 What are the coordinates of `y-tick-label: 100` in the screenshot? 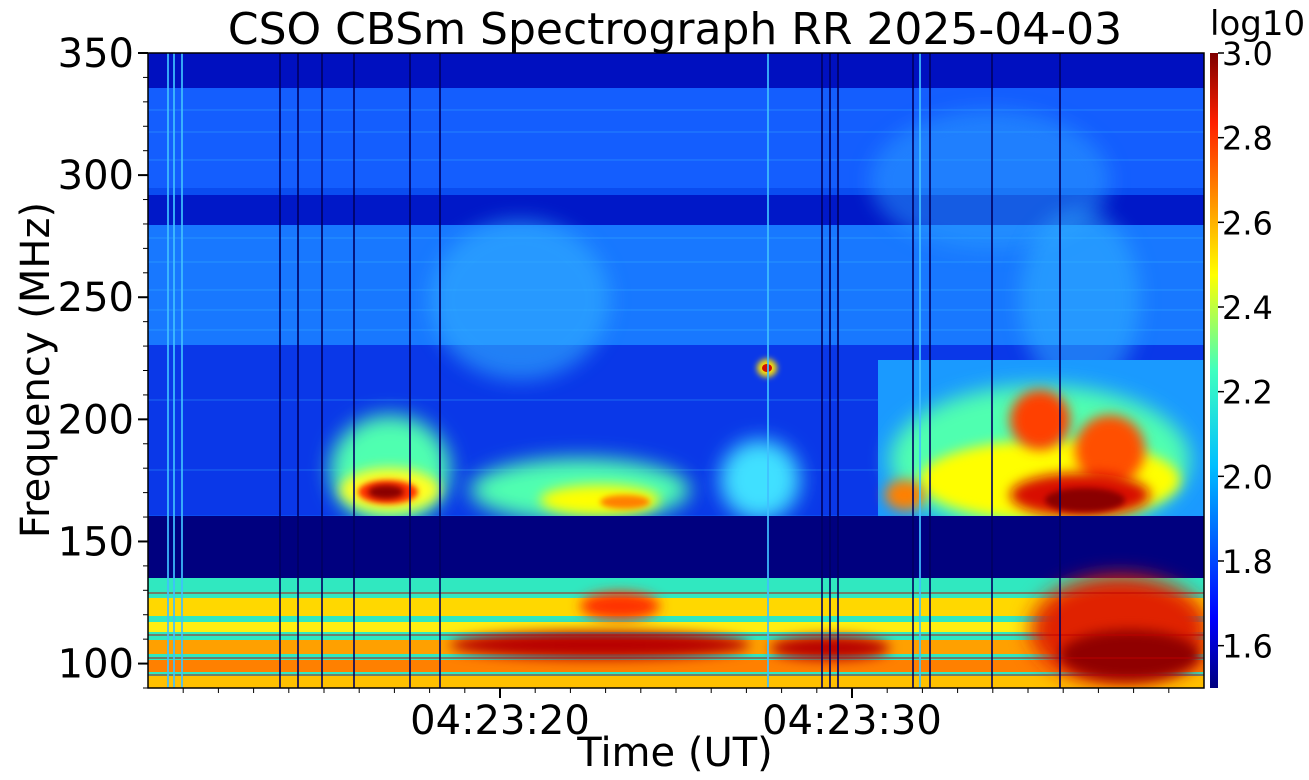 It's located at (96, 665).